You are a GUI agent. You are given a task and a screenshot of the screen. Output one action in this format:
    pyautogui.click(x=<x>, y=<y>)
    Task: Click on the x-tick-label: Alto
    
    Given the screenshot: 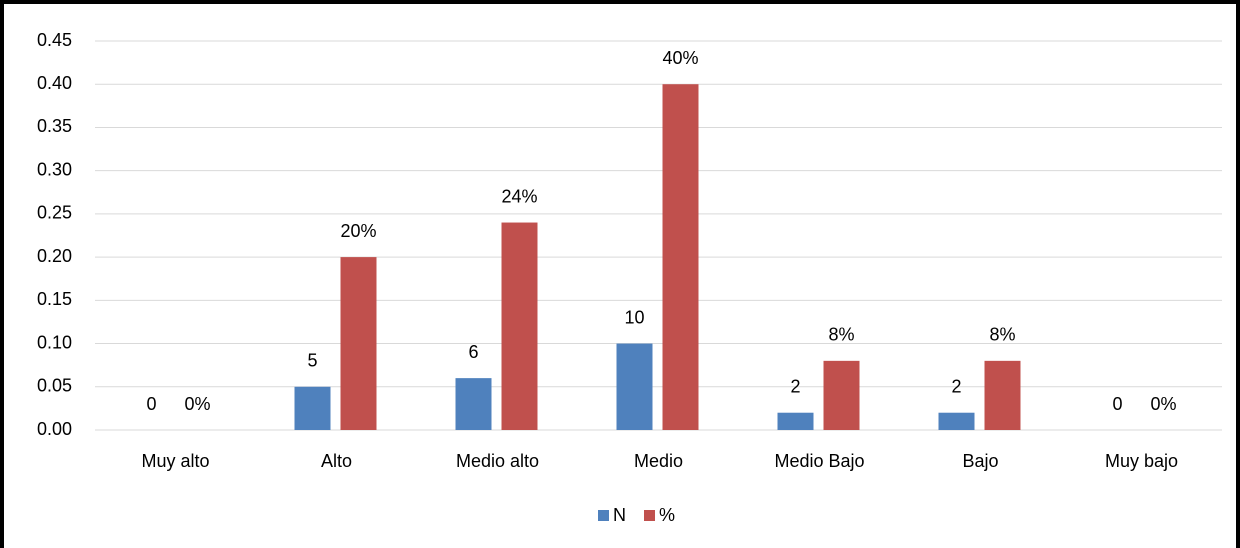 What is the action you would take?
    pyautogui.click(x=336, y=461)
    